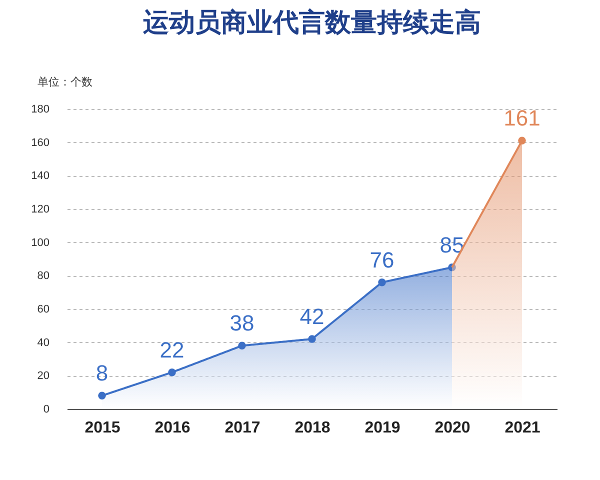 The height and width of the screenshot is (480, 600). I want to click on y-tick-label: 0, so click(46, 410).